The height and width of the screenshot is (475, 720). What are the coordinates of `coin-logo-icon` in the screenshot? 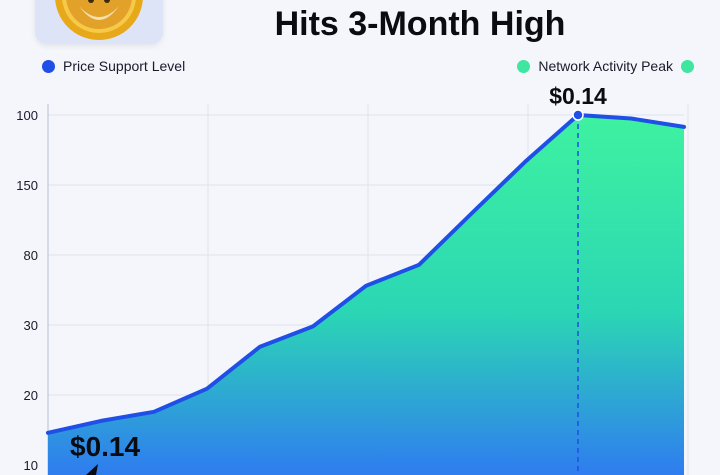 It's located at (99, 20).